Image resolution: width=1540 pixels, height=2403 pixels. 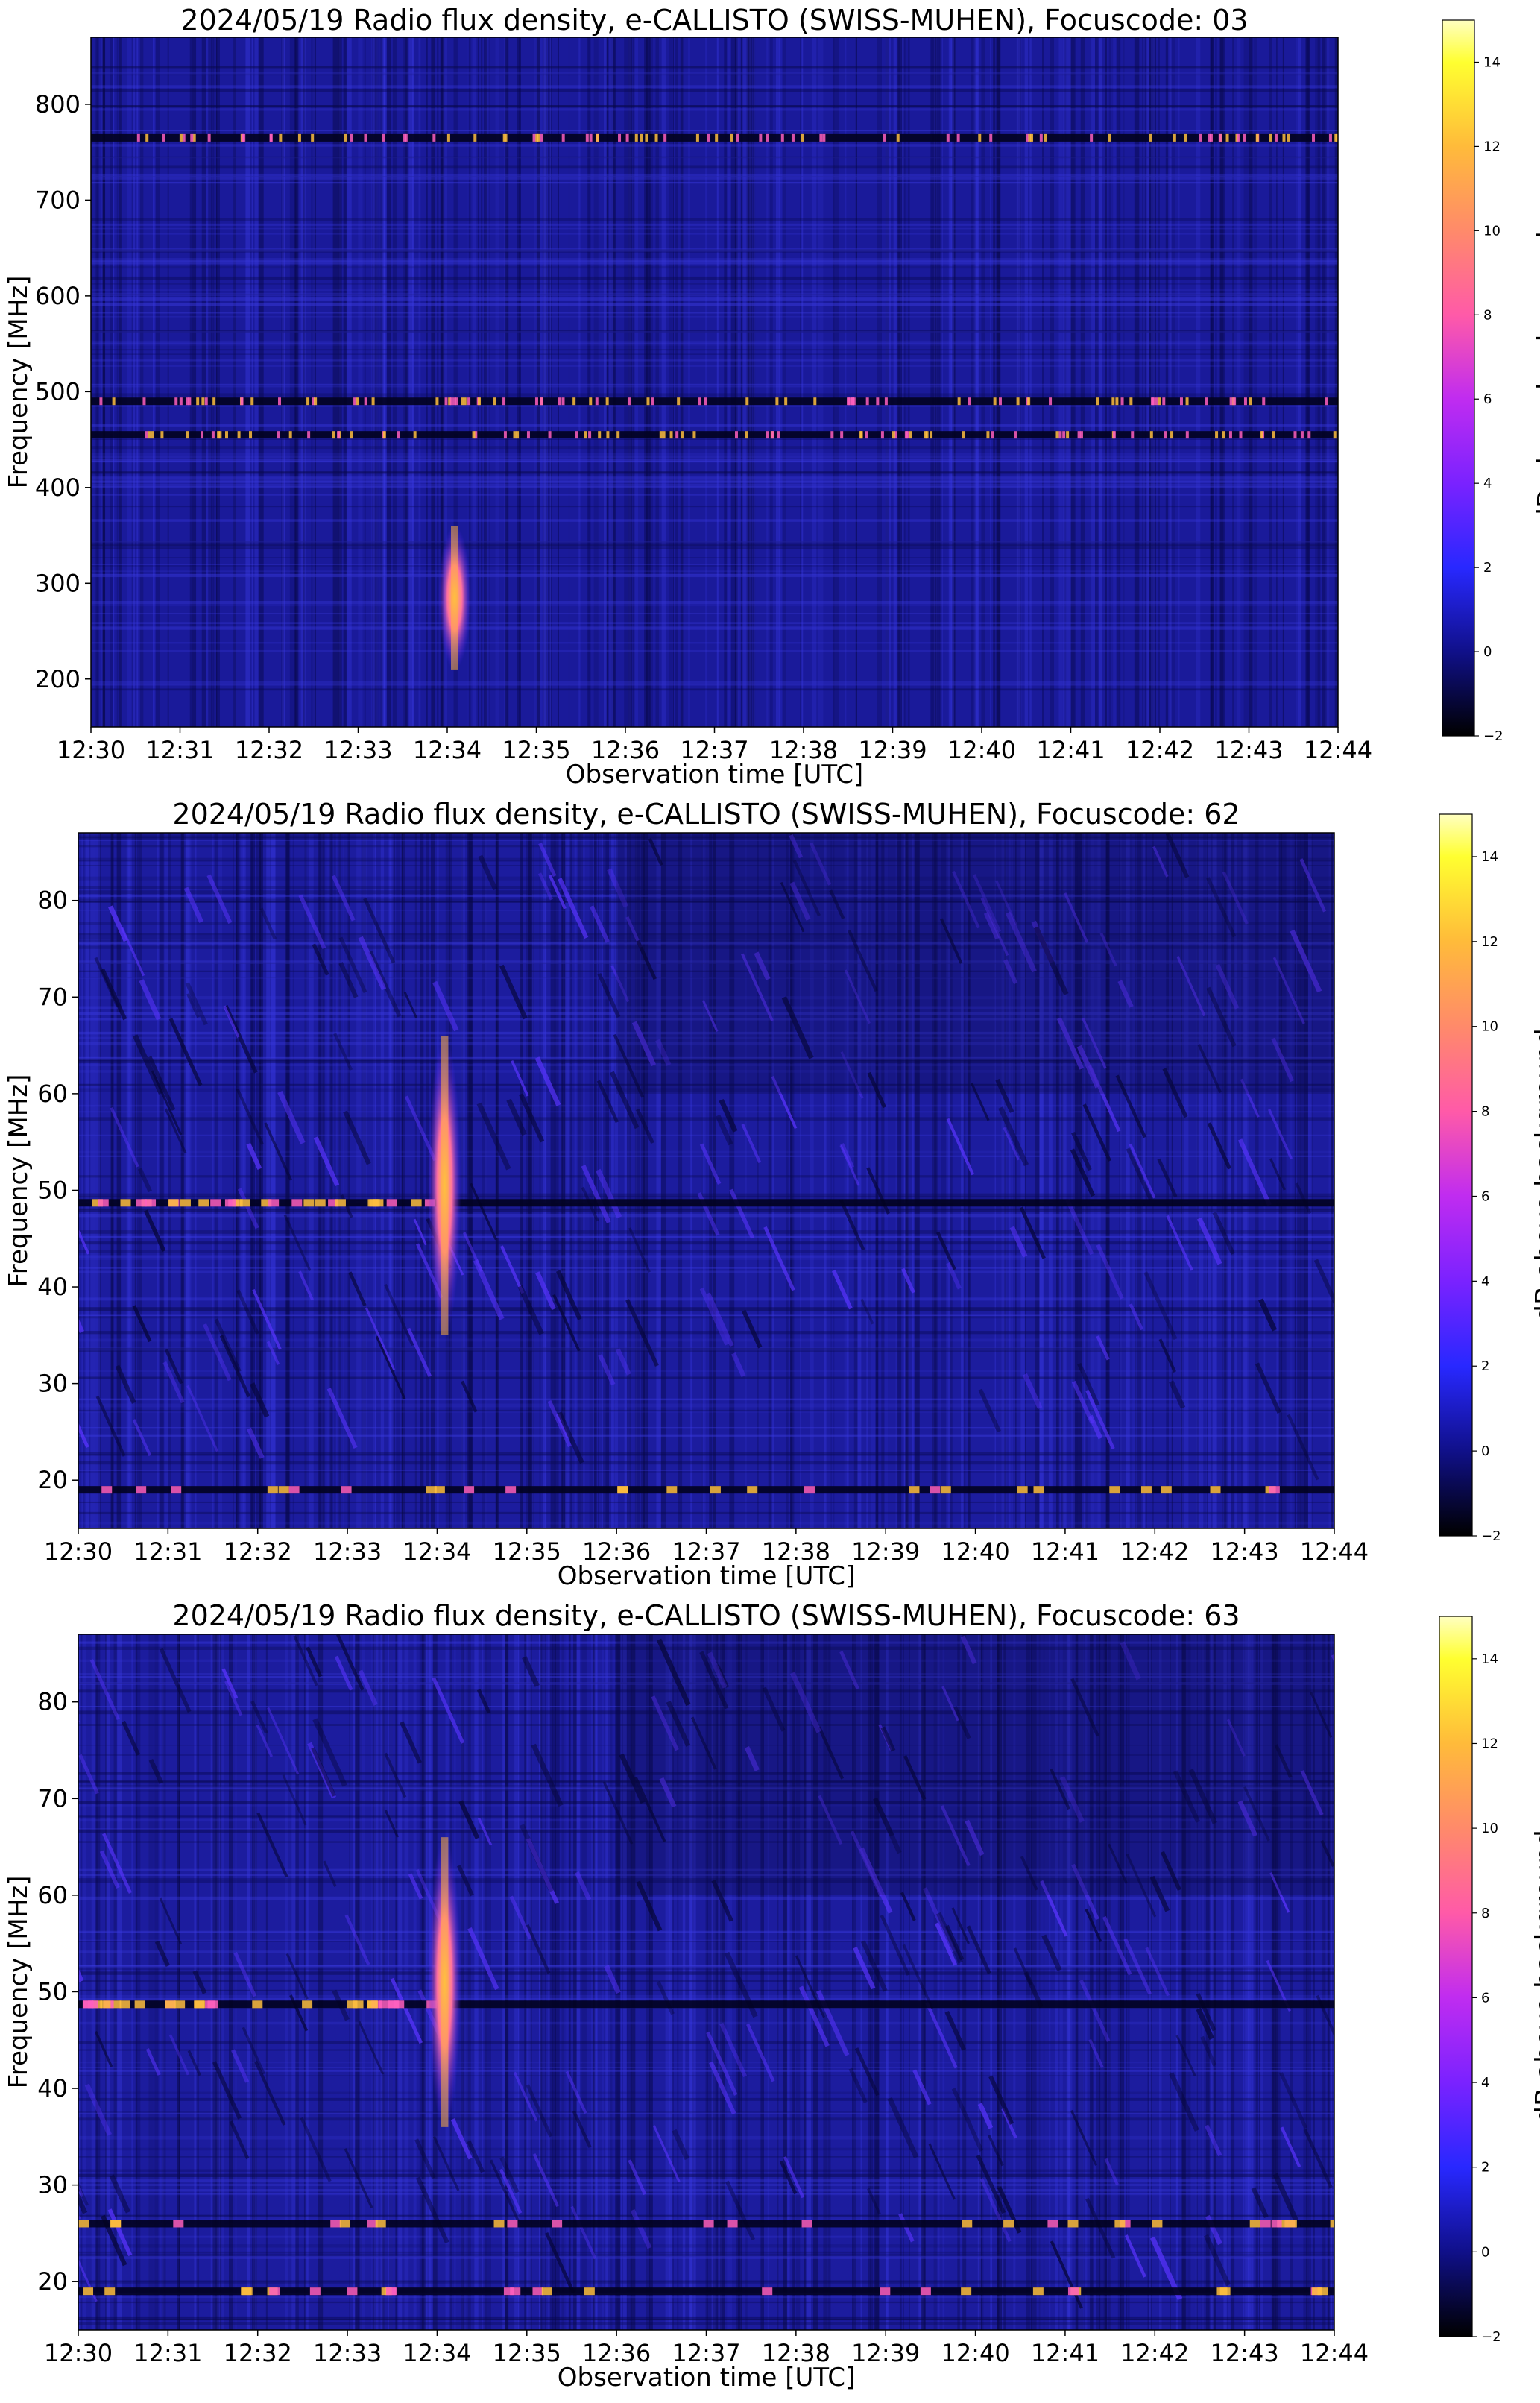 I want to click on y-tick-label: 200, so click(x=58, y=679).